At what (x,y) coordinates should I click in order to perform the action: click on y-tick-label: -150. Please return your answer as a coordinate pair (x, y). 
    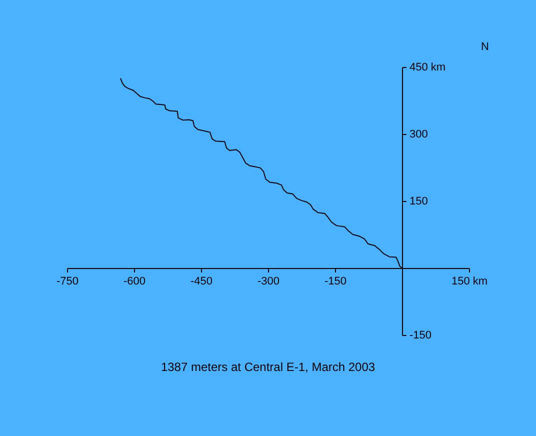
    Looking at the image, I should click on (421, 336).